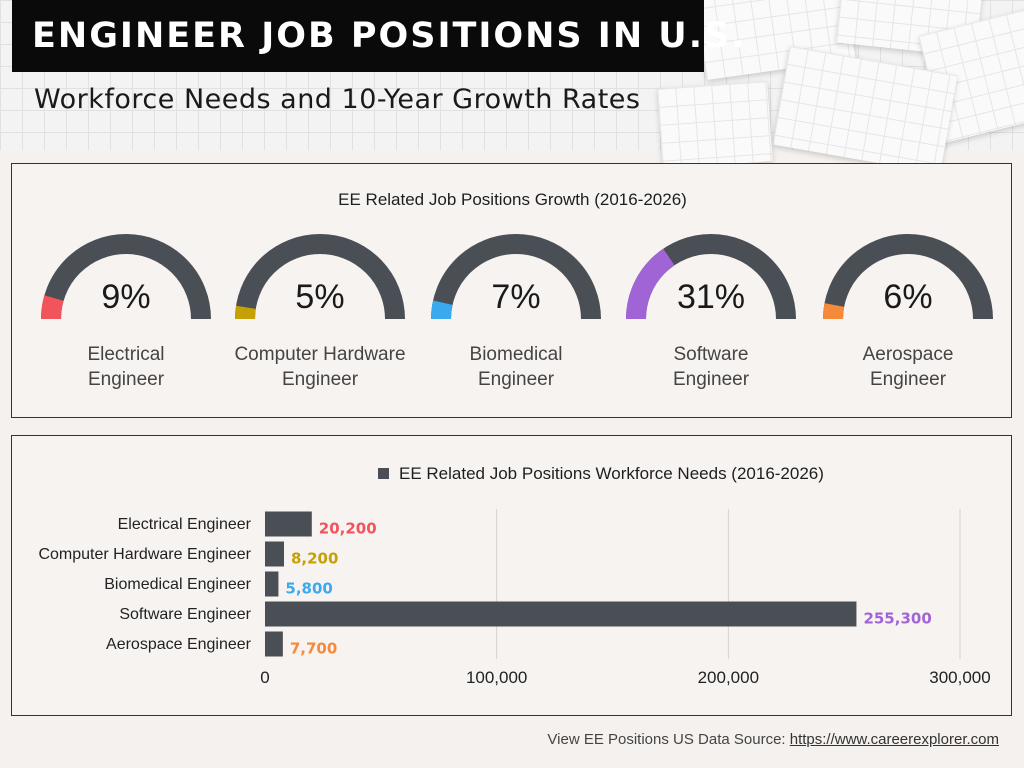  I want to click on title-banner, so click(358, 36).